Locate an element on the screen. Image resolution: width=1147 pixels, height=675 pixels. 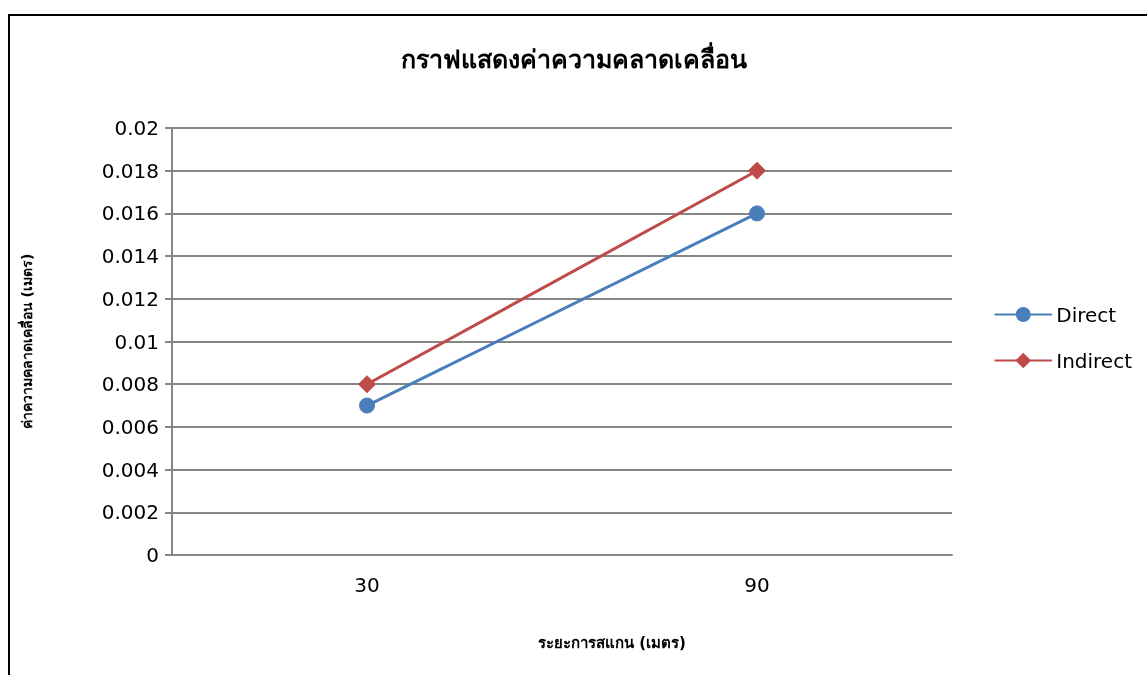
y-tick-label: 0.02 is located at coordinates (136, 128).